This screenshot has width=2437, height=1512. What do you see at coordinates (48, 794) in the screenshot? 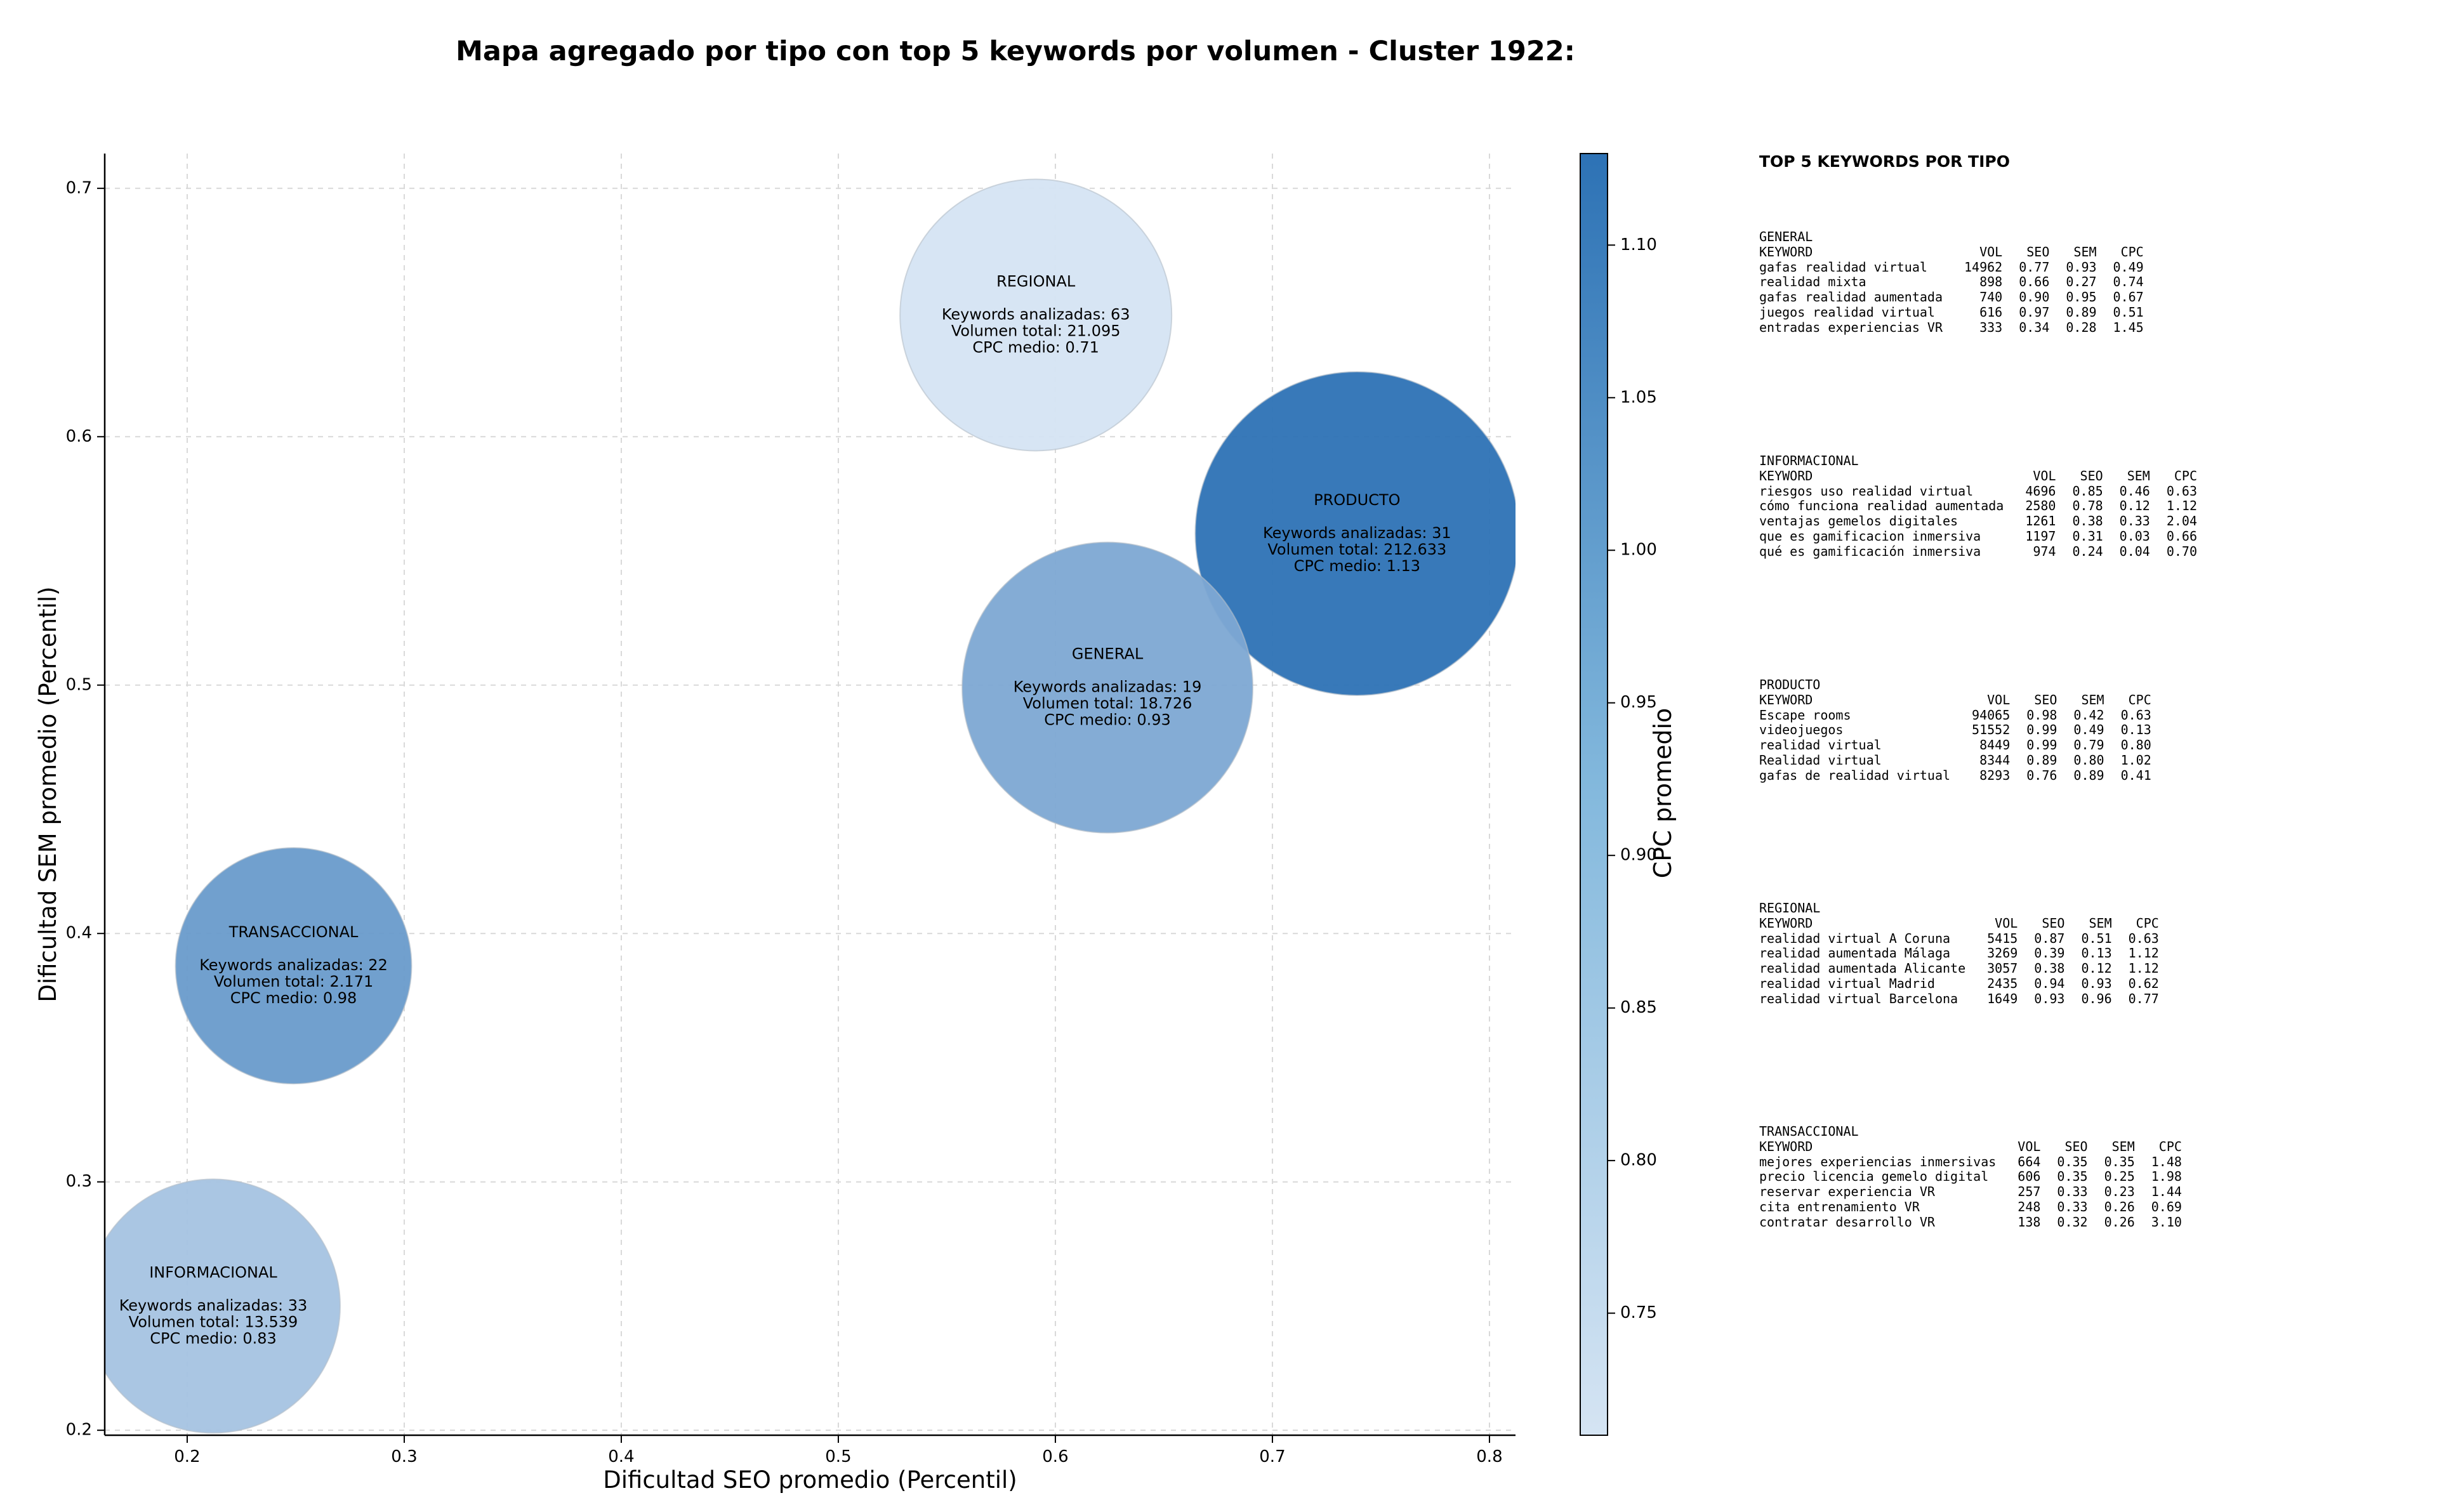
I see `y-axis-label: Dificultad SEM promedio (Percentil)` at bounding box center [48, 794].